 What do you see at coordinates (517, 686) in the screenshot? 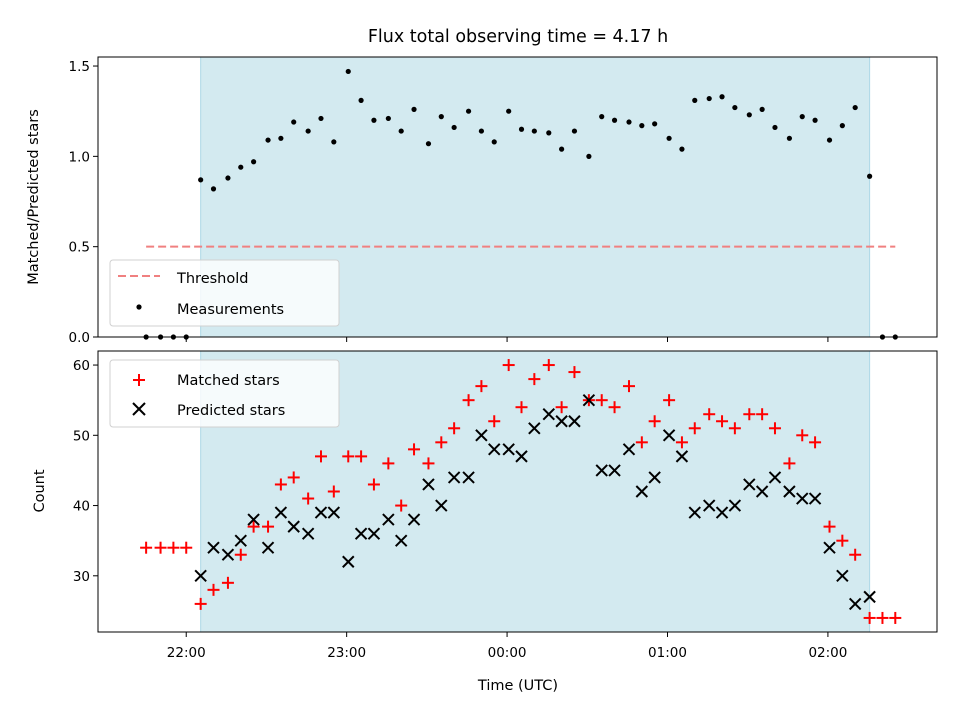
I see `x-axis-label: Time (UTC)` at bounding box center [517, 686].